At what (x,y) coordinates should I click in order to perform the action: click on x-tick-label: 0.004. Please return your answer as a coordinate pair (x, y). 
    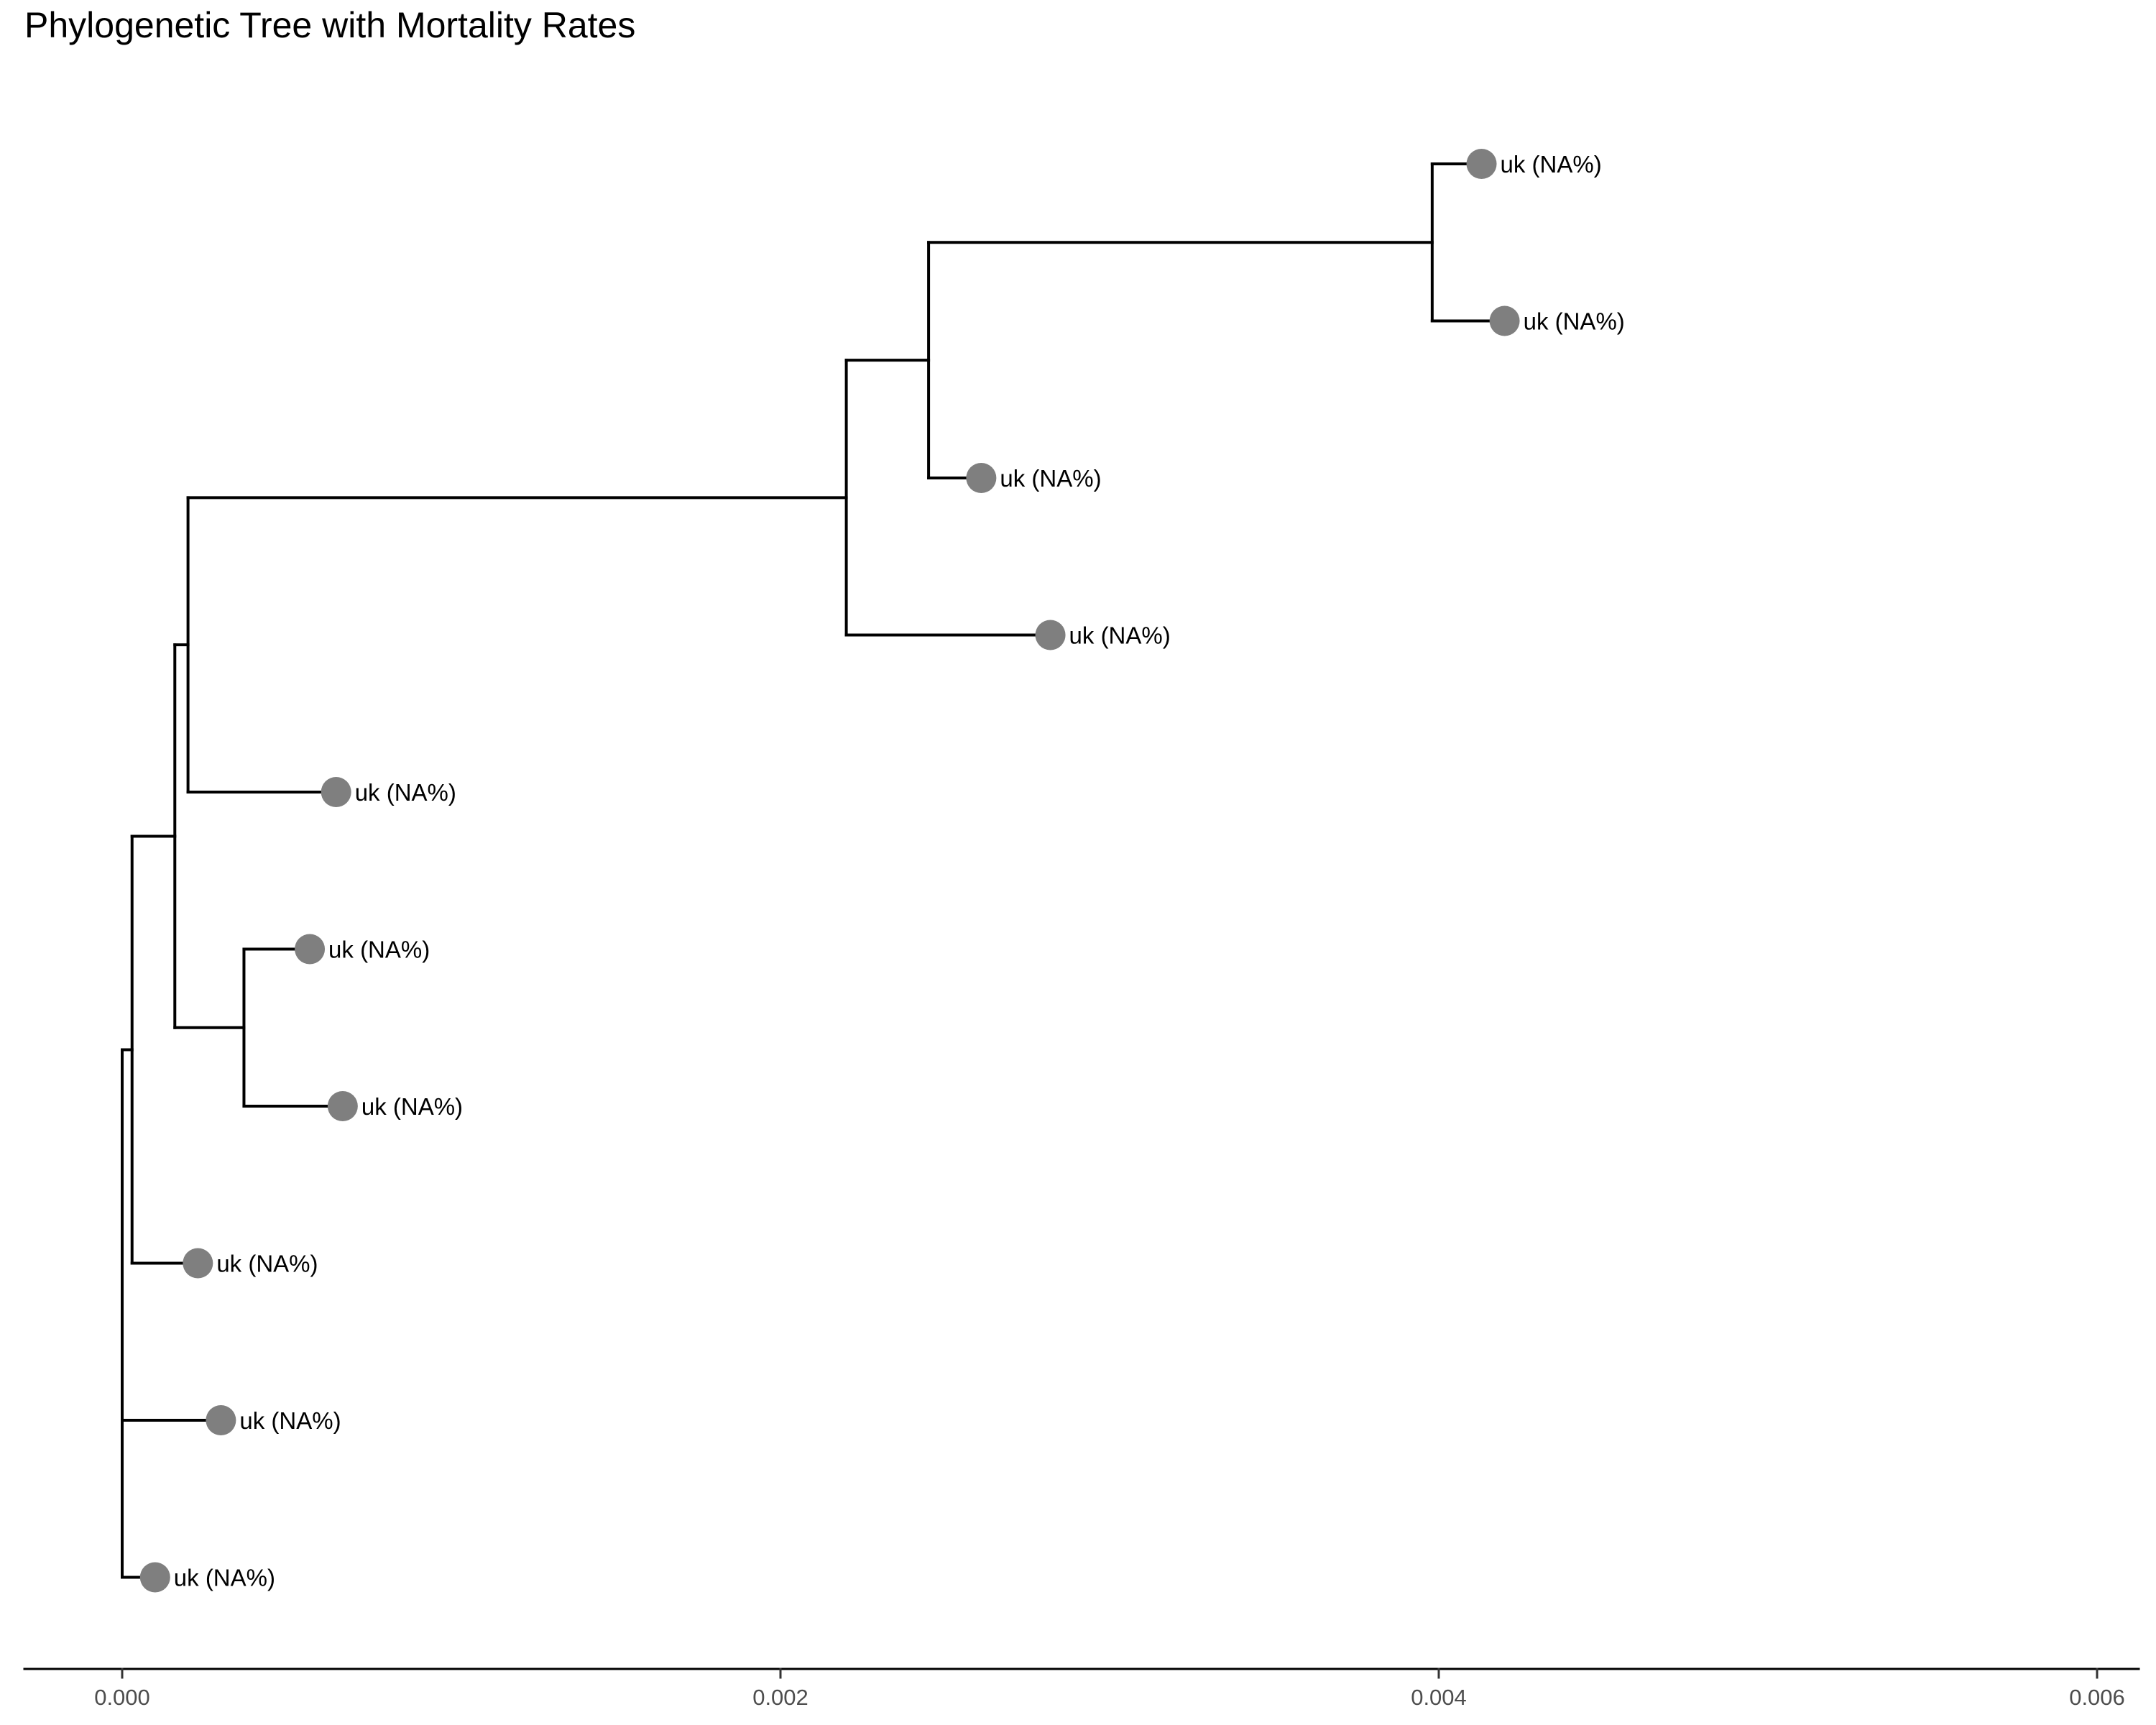
    Looking at the image, I should click on (1439, 1697).